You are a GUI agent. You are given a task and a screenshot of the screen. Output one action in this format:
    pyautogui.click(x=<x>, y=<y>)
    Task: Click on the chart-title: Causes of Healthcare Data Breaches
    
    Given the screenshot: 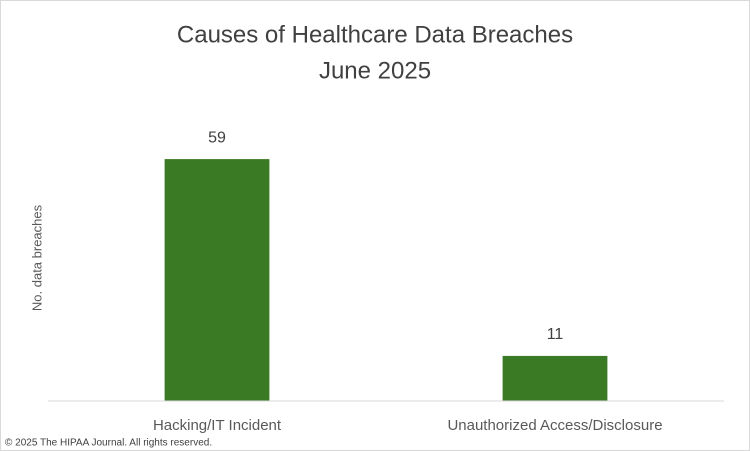 What is the action you would take?
    pyautogui.click(x=375, y=34)
    